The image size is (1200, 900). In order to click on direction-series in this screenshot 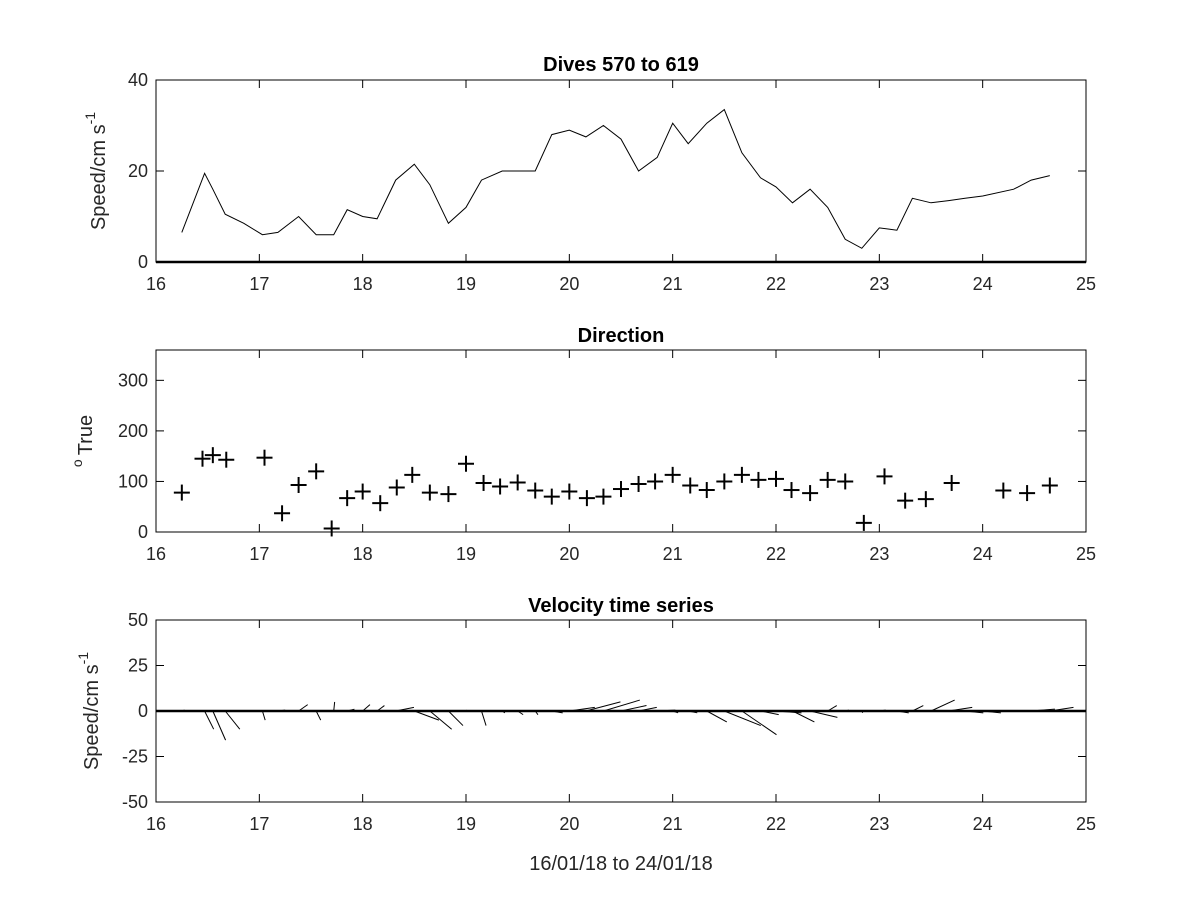, I will do `click(615, 492)`.